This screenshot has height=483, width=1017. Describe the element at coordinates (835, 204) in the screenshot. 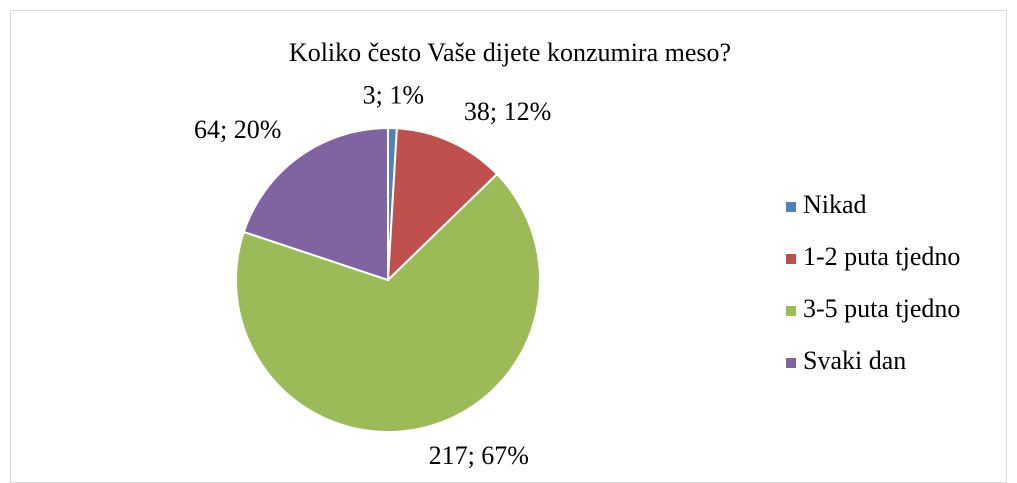

I see `legend-label: Nikad` at that location.